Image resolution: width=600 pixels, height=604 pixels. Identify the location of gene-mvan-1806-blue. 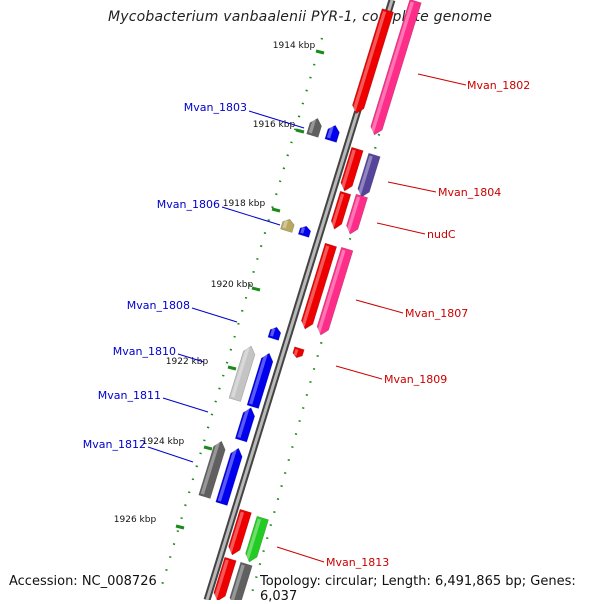
(304, 231).